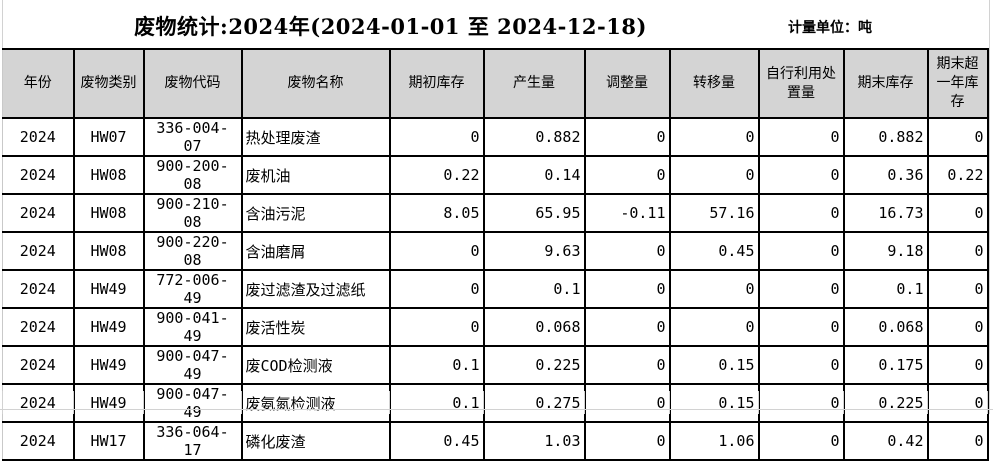 The height and width of the screenshot is (461, 993). Describe the element at coordinates (957, 83) in the screenshot. I see `header-cell-ending_over_one_year: 期末超一年库存` at that location.